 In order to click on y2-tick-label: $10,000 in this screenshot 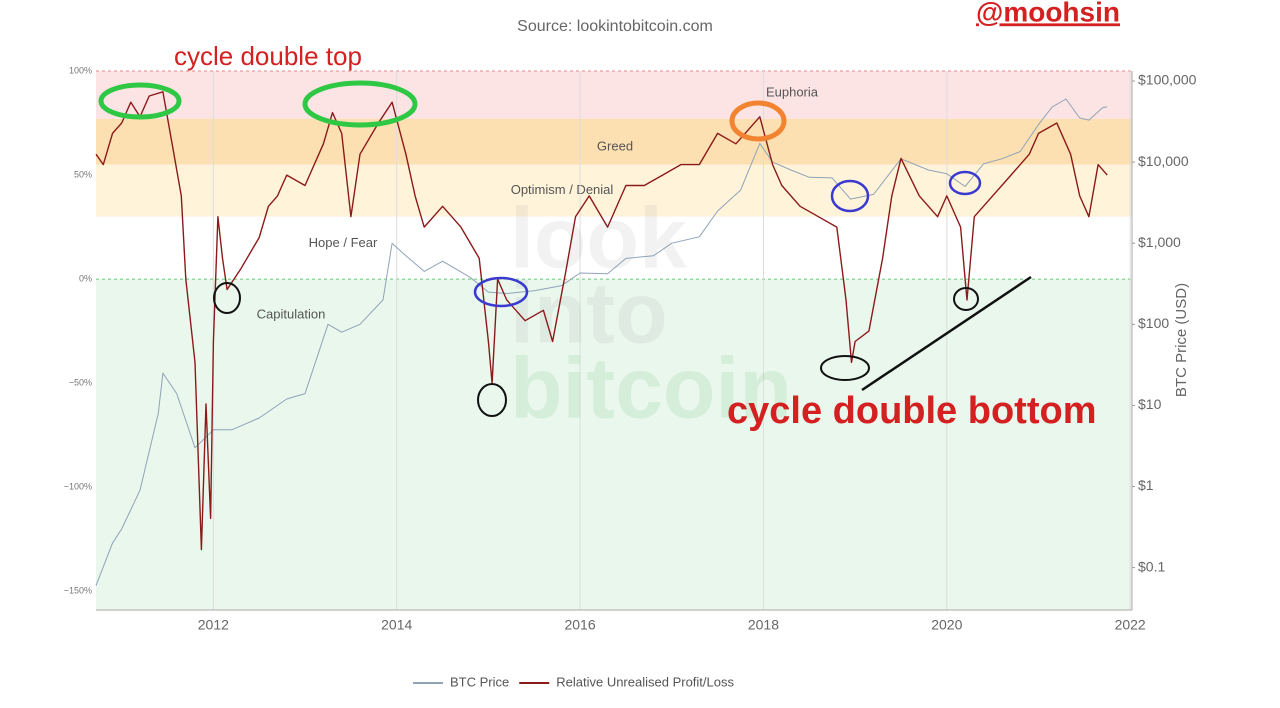, I will do `click(1163, 161)`.